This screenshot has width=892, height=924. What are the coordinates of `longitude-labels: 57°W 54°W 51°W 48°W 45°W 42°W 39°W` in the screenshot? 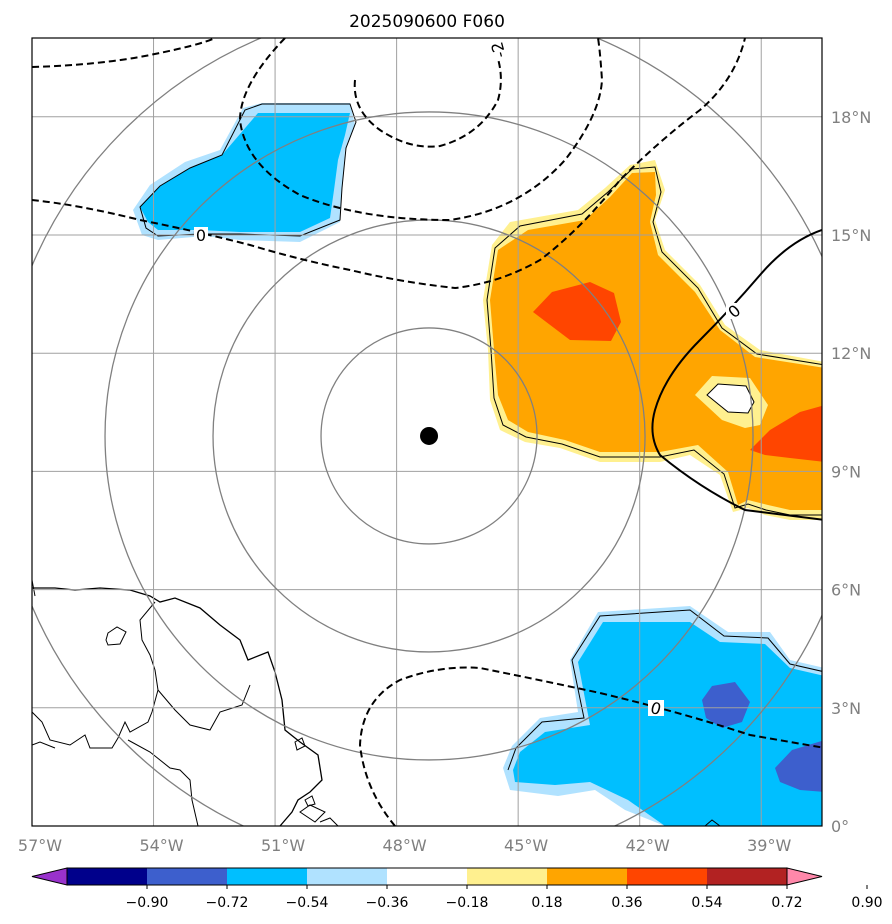 It's located at (405, 845).